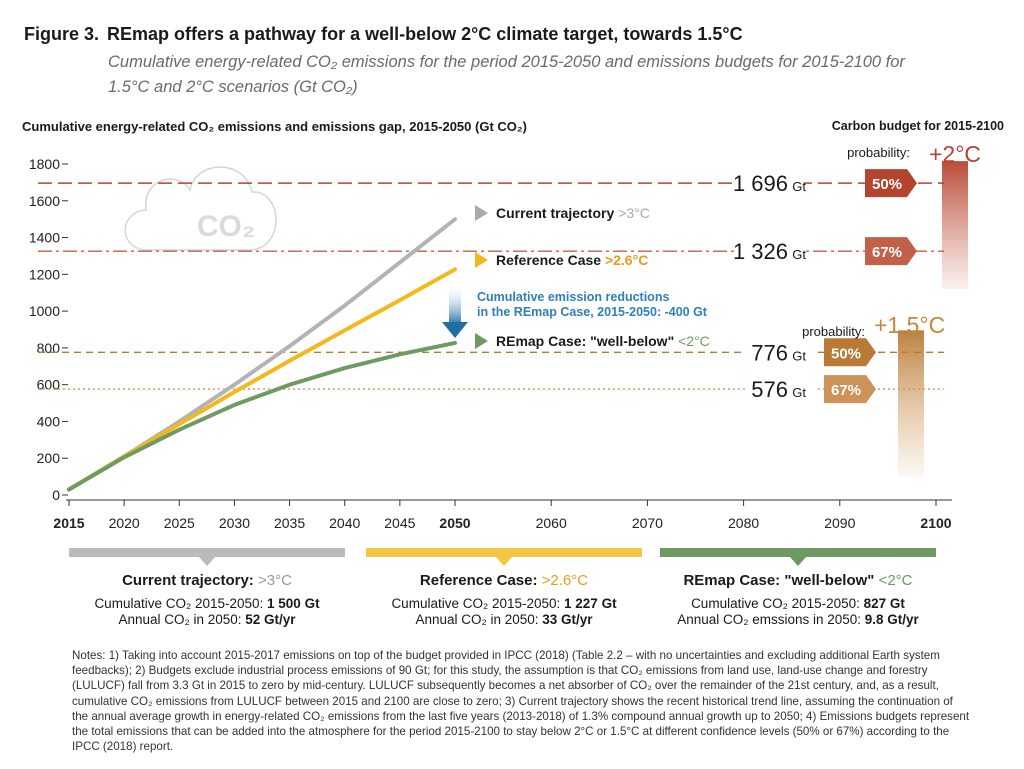  I want to click on x-tick-label: 2080, so click(743, 523).